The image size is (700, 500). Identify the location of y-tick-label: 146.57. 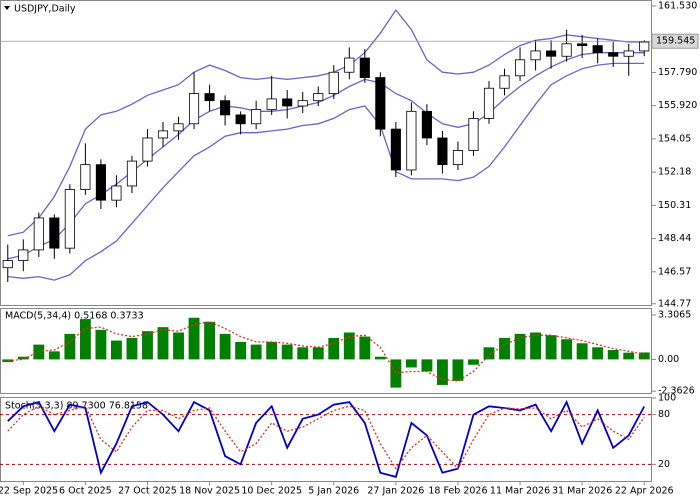
(674, 271).